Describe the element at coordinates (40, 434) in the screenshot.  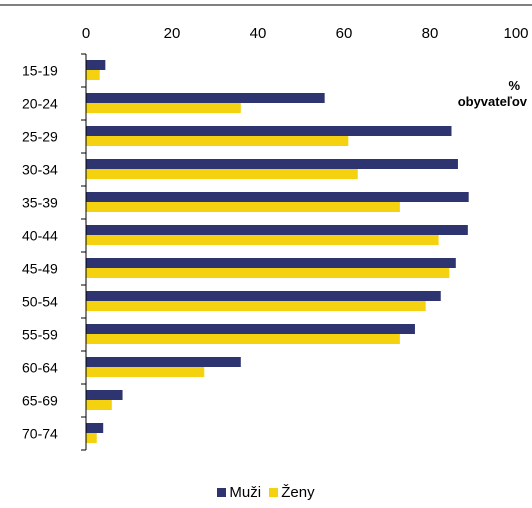
I see `category-label: 70-74` at that location.